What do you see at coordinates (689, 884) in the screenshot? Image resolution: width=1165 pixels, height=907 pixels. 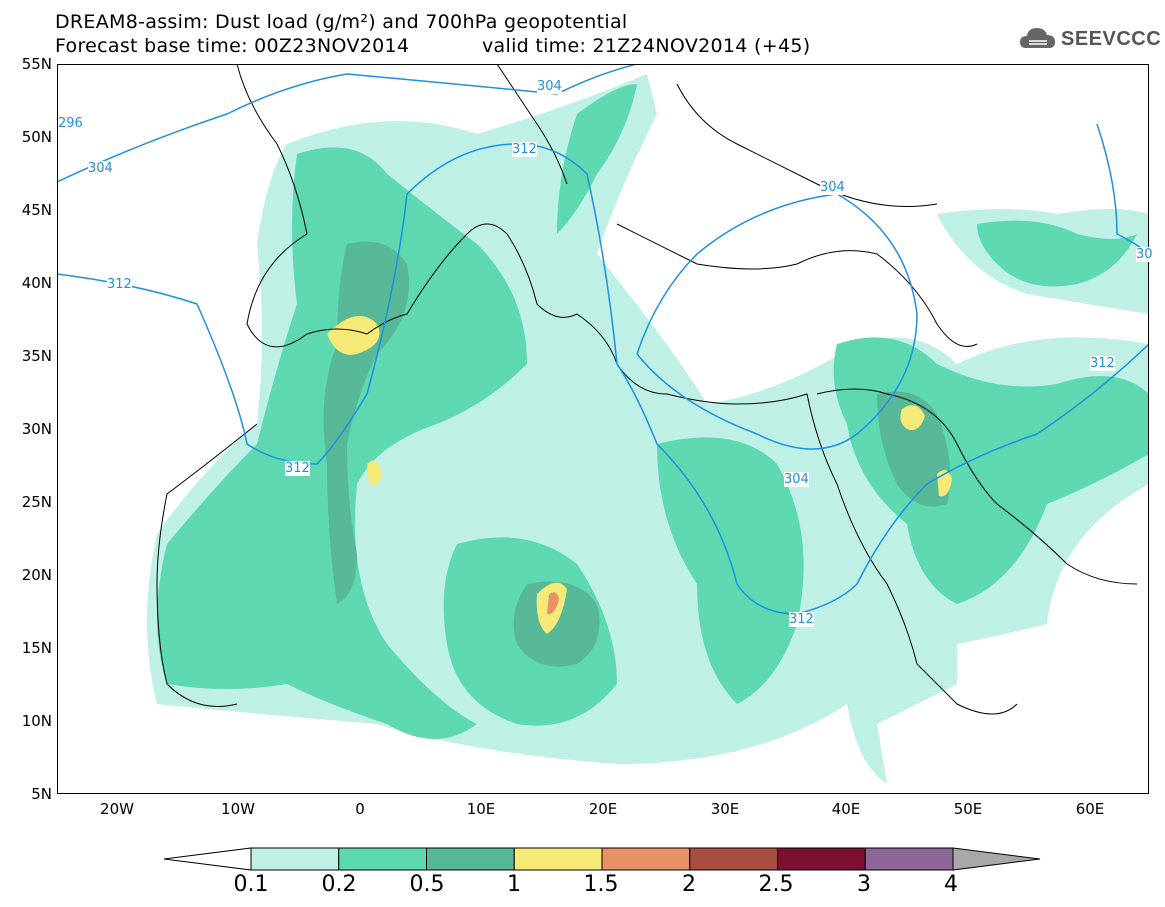 I see `colorbar-label: 2` at bounding box center [689, 884].